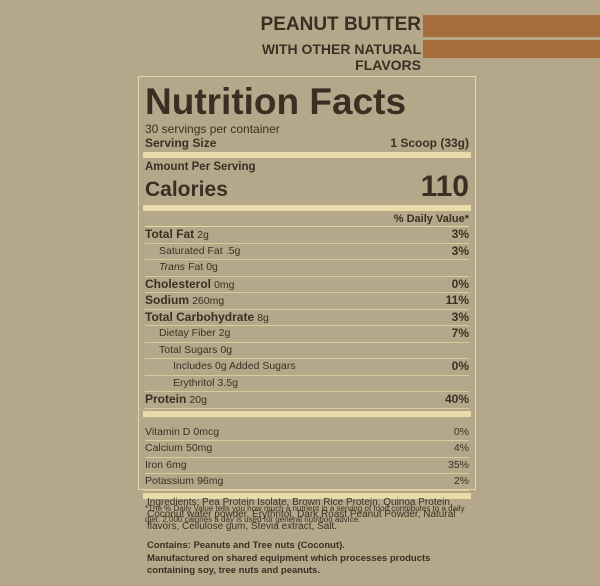 The width and height of the screenshot is (600, 586). Describe the element at coordinates (199, 448) in the screenshot. I see `nutrient-amount: 50mg` at that location.